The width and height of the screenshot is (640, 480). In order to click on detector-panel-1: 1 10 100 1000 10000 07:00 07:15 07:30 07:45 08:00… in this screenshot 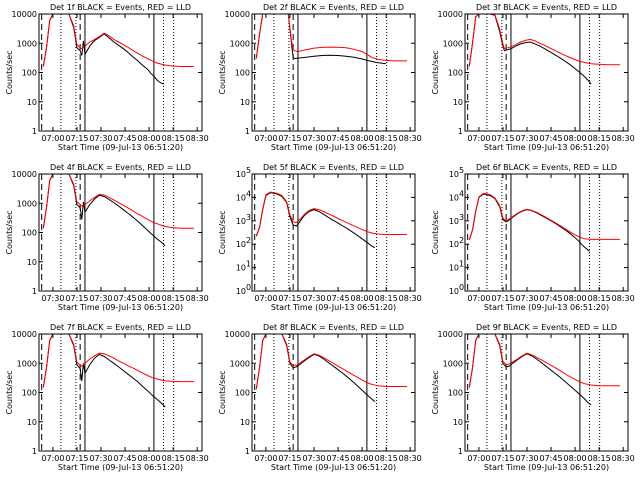, I will do `click(107, 77)`.